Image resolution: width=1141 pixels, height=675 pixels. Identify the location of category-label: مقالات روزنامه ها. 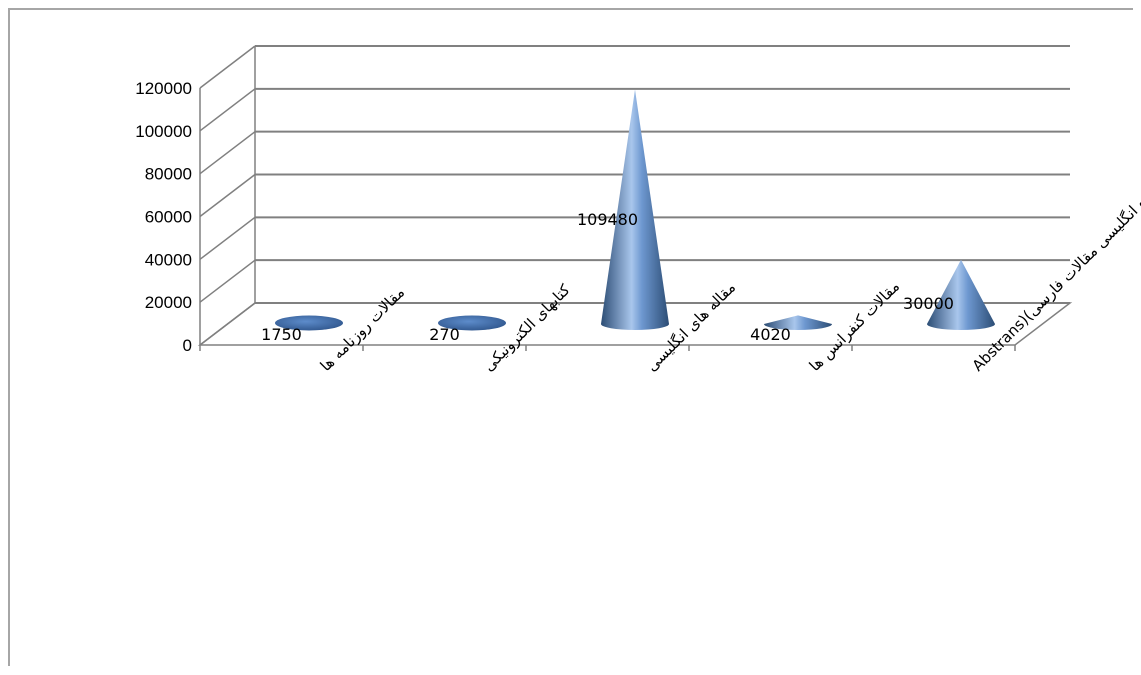
(363, 329).